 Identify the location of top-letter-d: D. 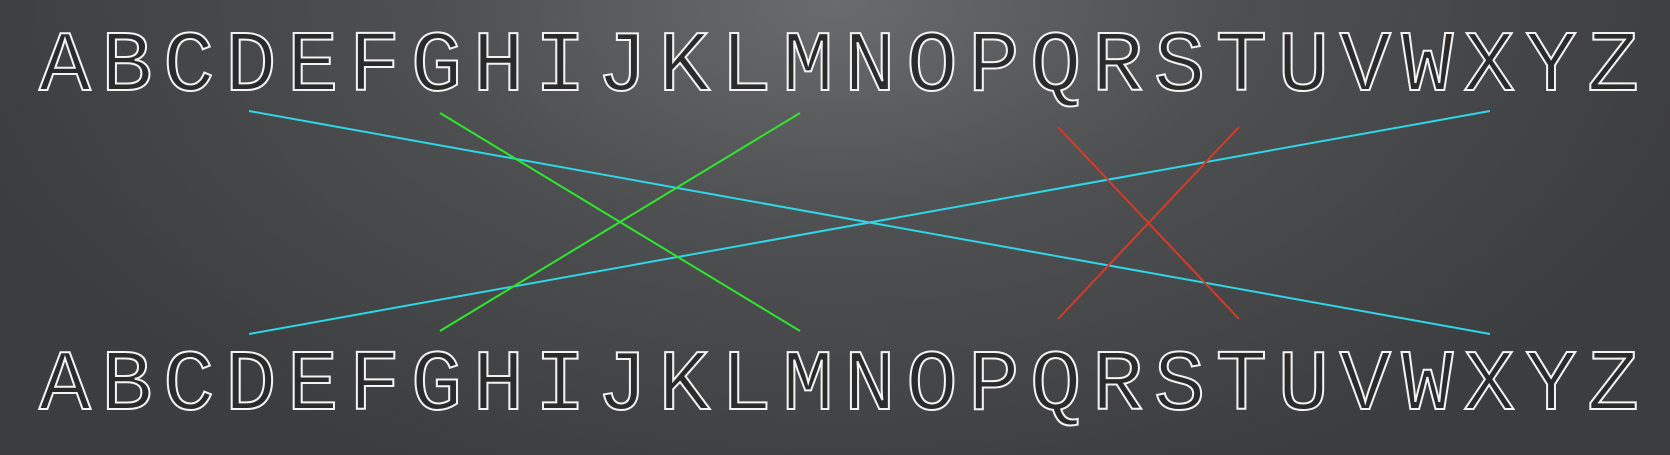
(251, 67).